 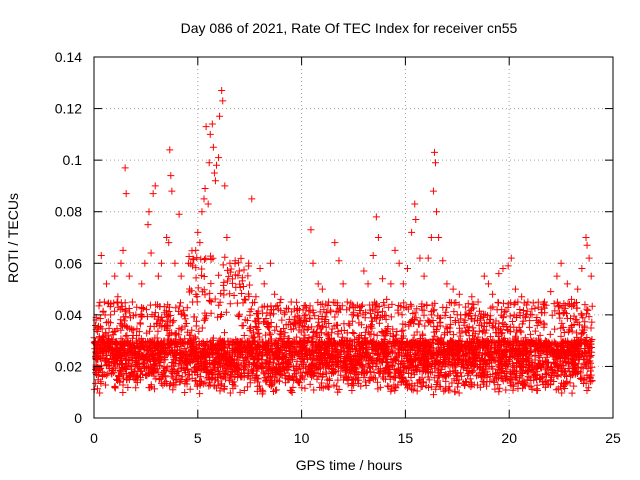 I want to click on y-tick-label: 0.06, so click(x=68, y=263).